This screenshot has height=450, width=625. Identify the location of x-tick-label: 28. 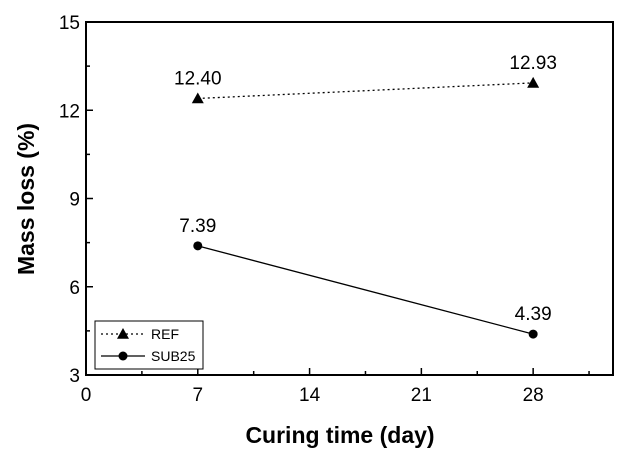
(533, 395).